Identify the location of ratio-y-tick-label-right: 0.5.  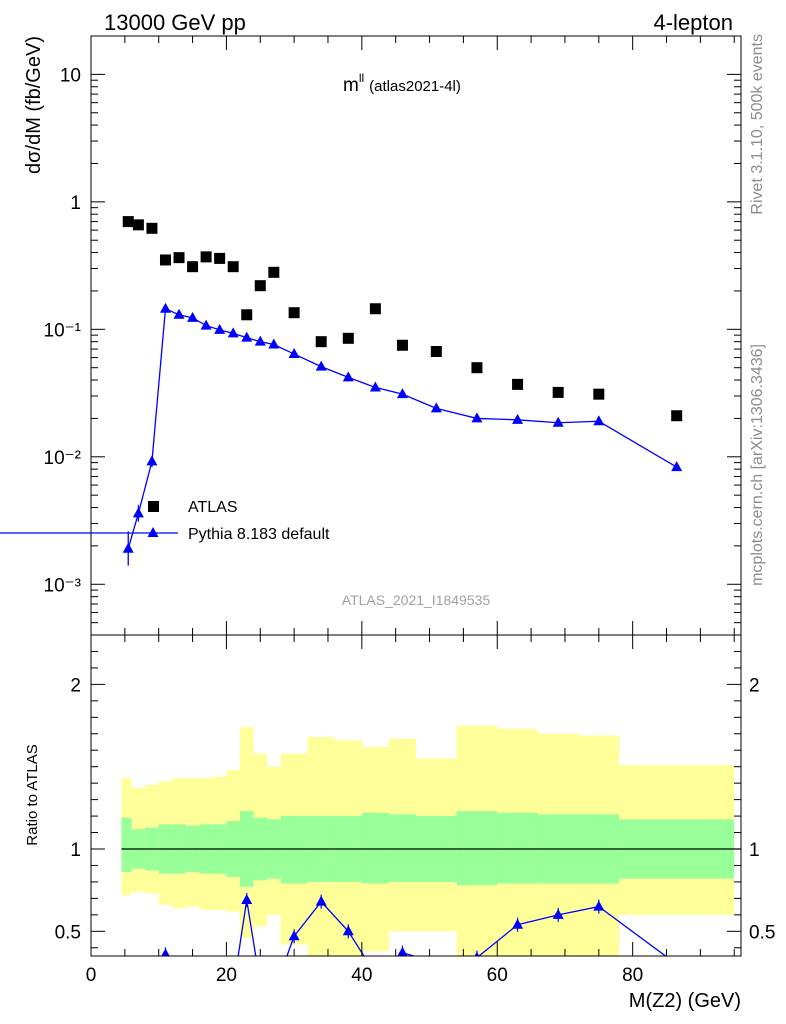
(762, 932).